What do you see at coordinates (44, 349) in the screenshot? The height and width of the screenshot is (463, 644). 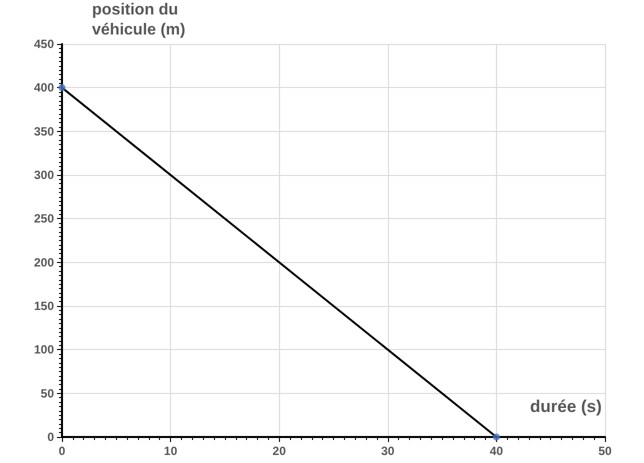 I see `y-tick-label: 100` at bounding box center [44, 349].